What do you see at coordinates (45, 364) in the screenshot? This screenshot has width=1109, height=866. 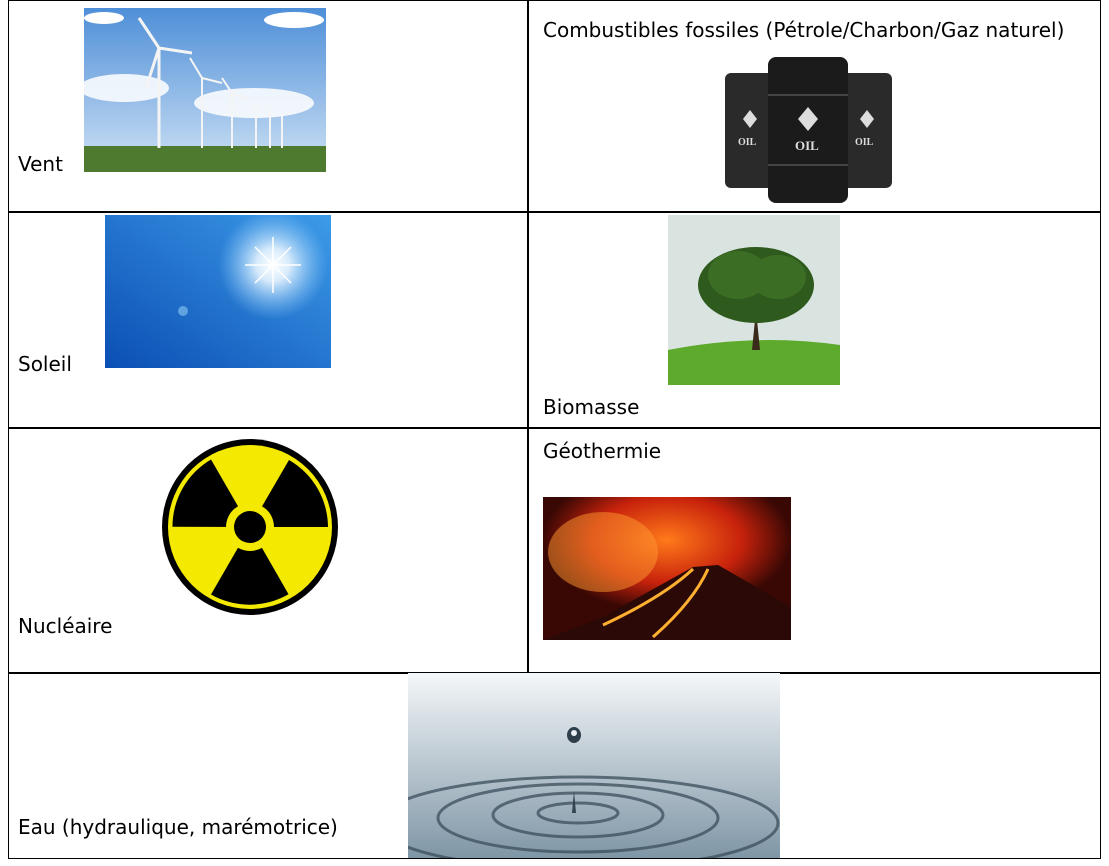 I see `cell-label: Soleil` at bounding box center [45, 364].